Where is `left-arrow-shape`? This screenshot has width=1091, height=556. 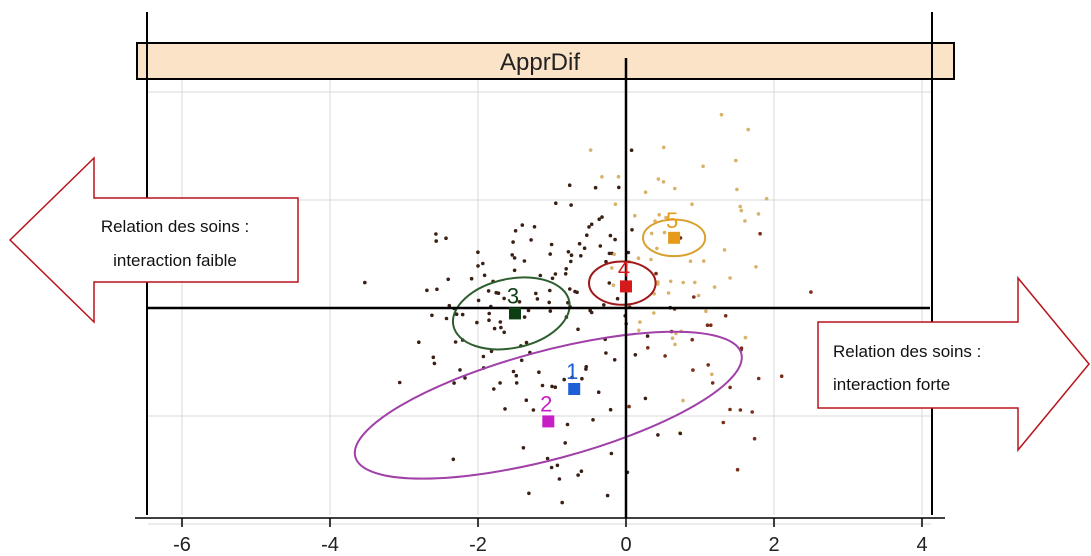
left-arrow-shape is located at coordinates (153, 240).